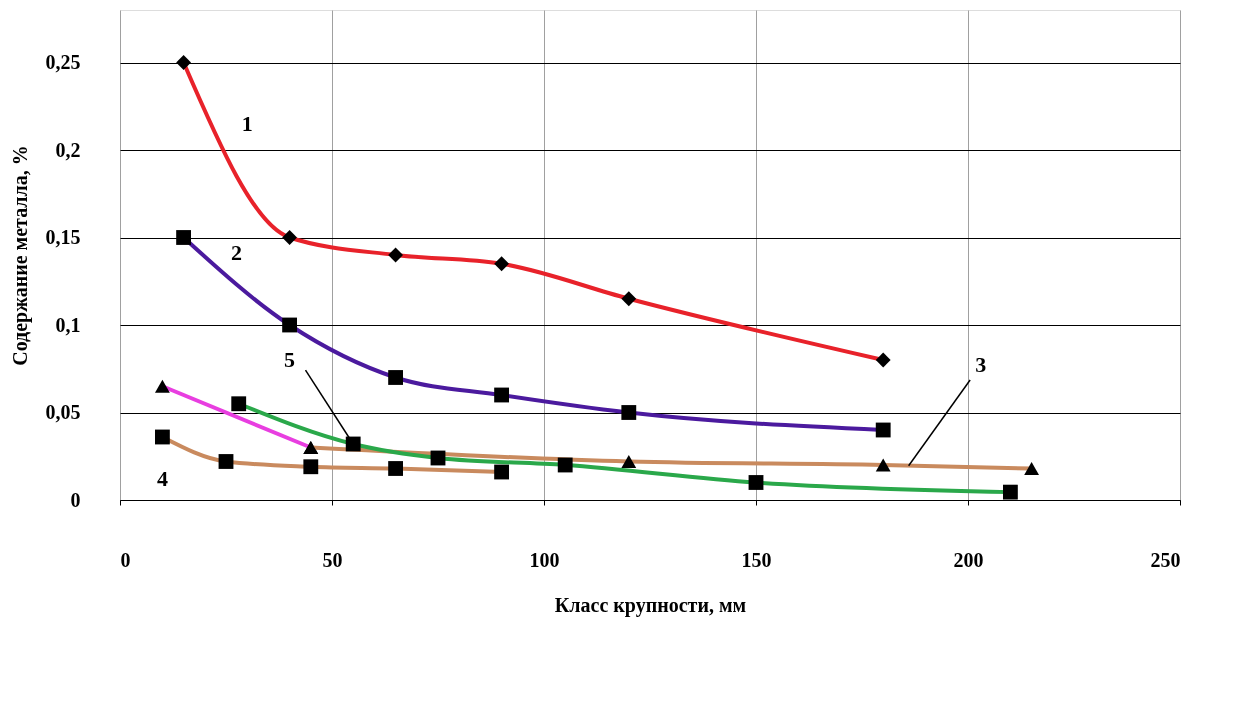  I want to click on x-axis-title: Класс крупности, мм, so click(650, 605).